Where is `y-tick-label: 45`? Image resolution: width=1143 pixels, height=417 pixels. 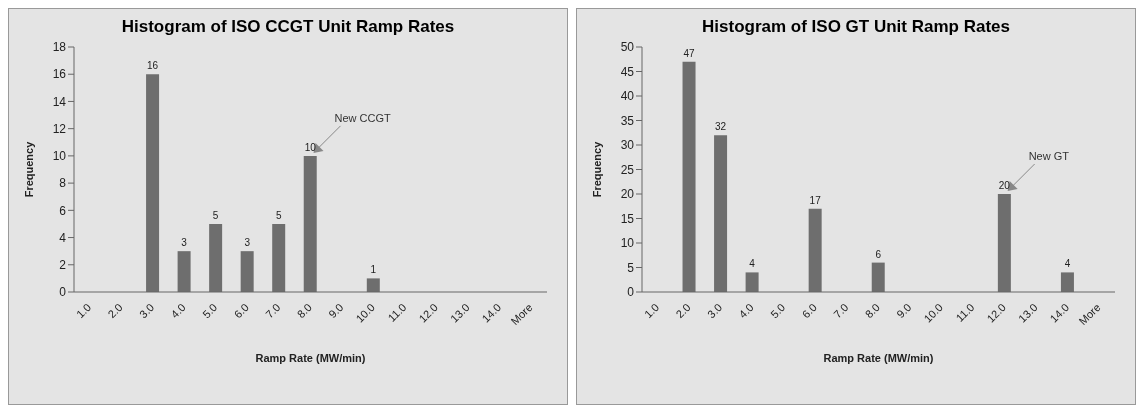 y-tick-label: 45 is located at coordinates (627, 71).